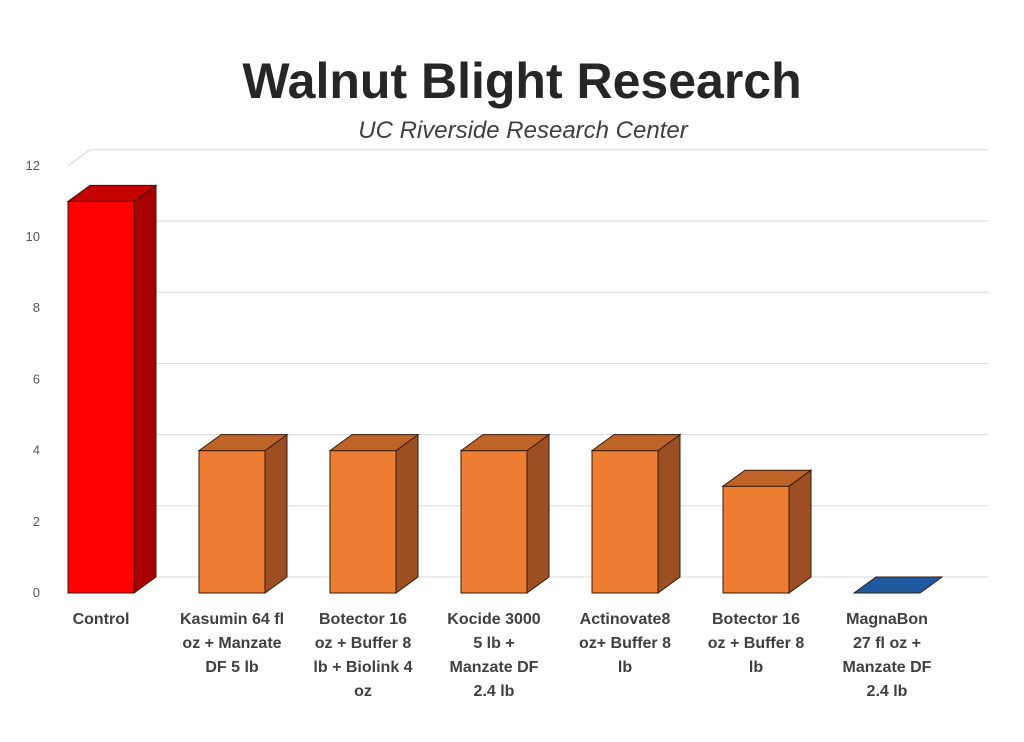 The height and width of the screenshot is (742, 1024). What do you see at coordinates (523, 130) in the screenshot?
I see `chart-subtitle: UC Riverside Research Center` at bounding box center [523, 130].